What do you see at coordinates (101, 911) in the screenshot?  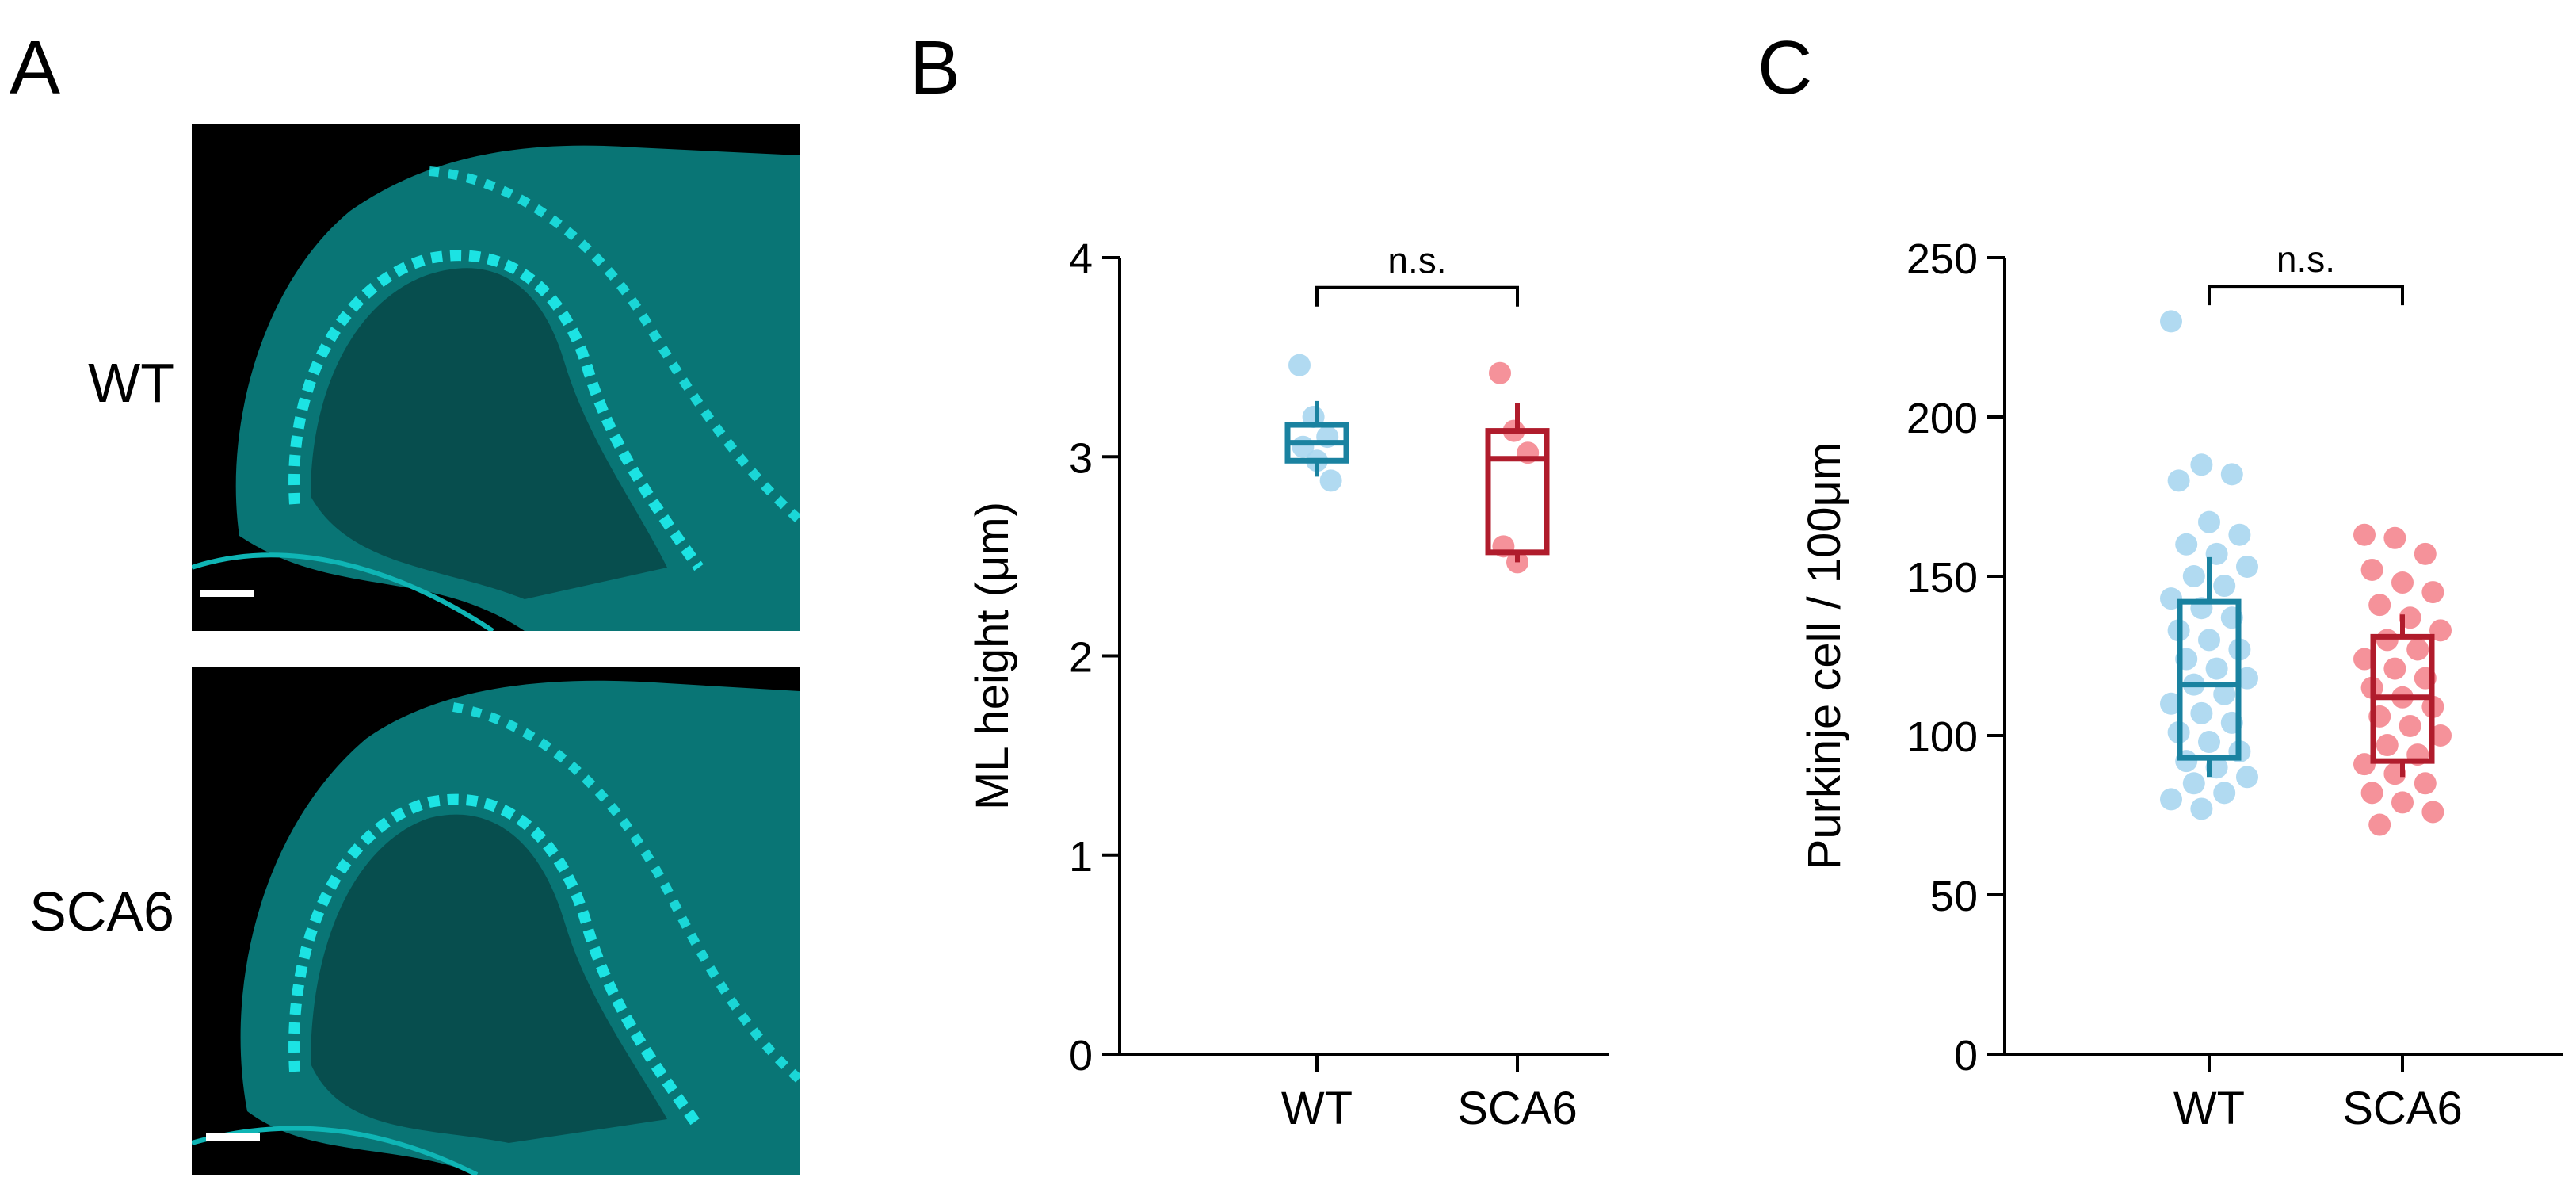 I see `row-label-sca6: SCA6` at bounding box center [101, 911].